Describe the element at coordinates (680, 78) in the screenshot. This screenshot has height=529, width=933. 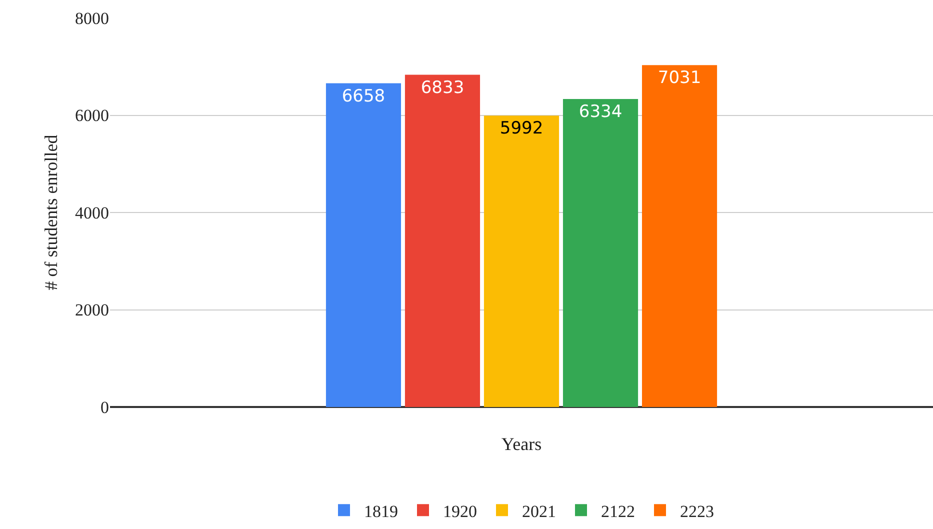
I see `data-label: 7031` at that location.